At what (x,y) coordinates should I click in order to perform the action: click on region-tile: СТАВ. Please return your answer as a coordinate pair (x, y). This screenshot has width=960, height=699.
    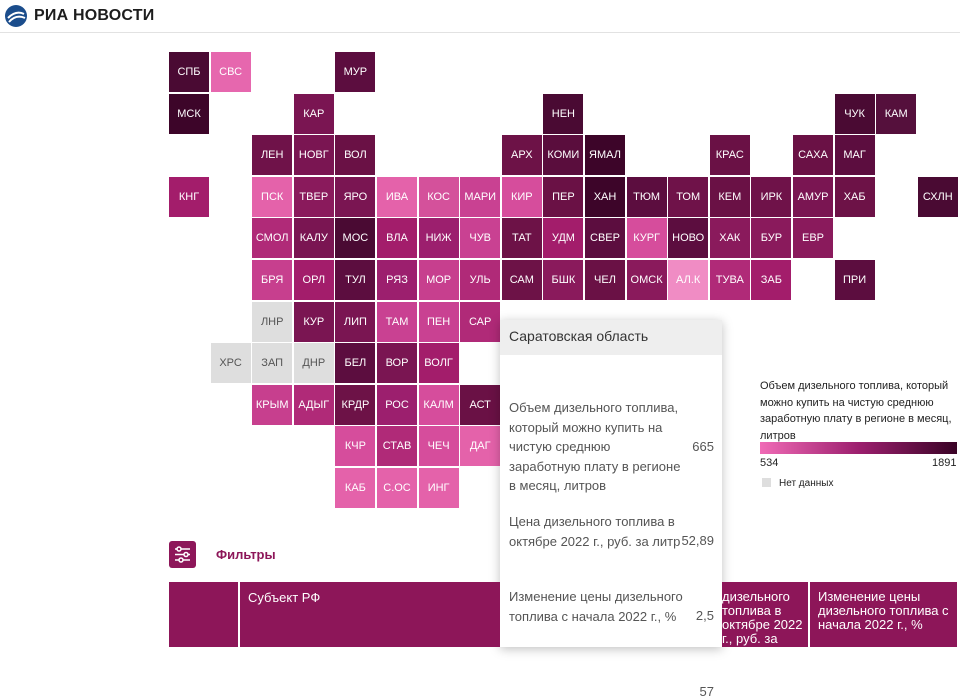
    Looking at the image, I should click on (397, 446).